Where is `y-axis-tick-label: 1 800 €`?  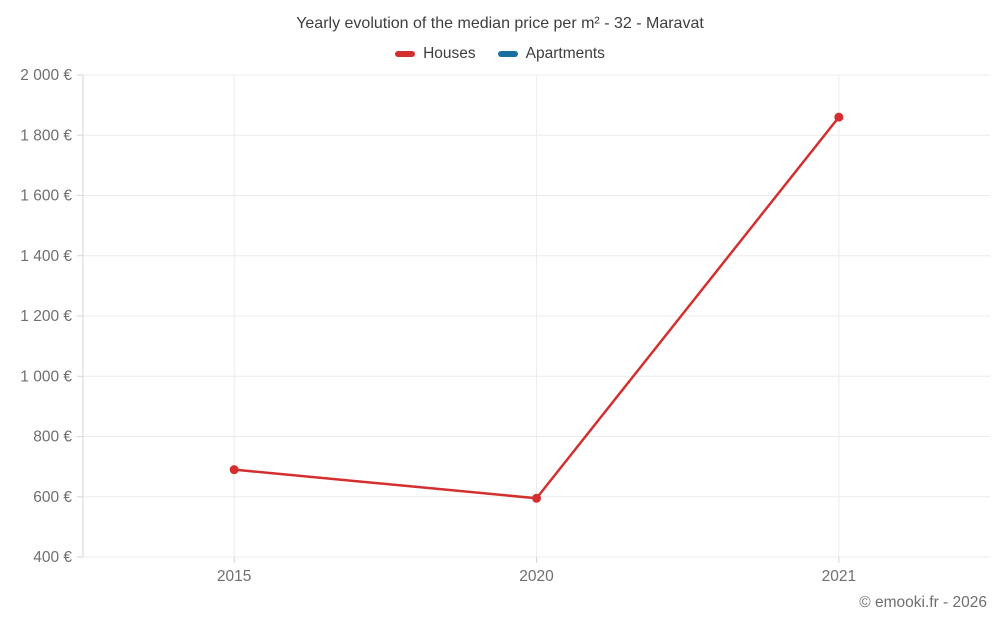
y-axis-tick-label: 1 800 € is located at coordinates (46, 135).